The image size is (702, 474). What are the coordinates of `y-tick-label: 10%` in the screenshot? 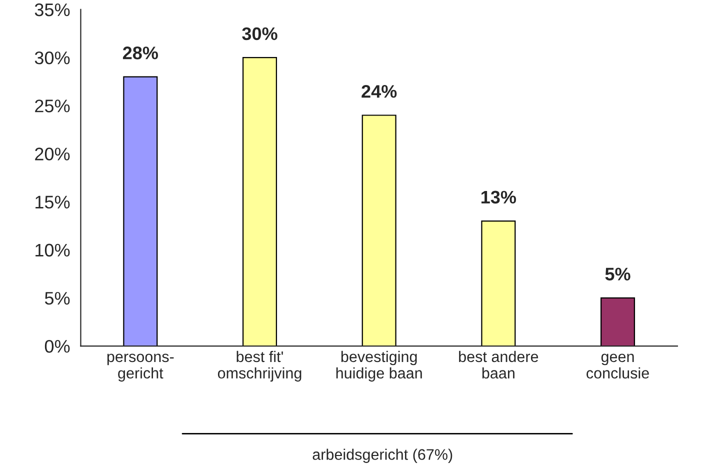 It's located at (53, 250).